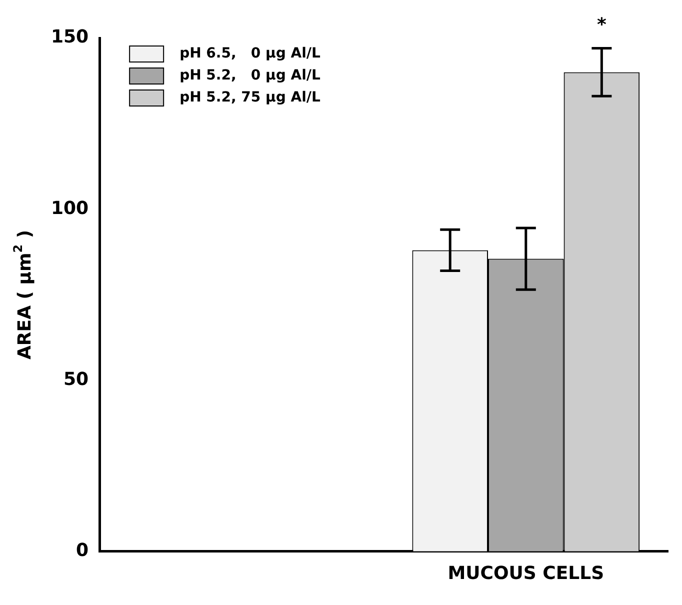 The height and width of the screenshot is (605, 682). What do you see at coordinates (69, 37) in the screenshot?
I see `y-tick-label: 150` at bounding box center [69, 37].